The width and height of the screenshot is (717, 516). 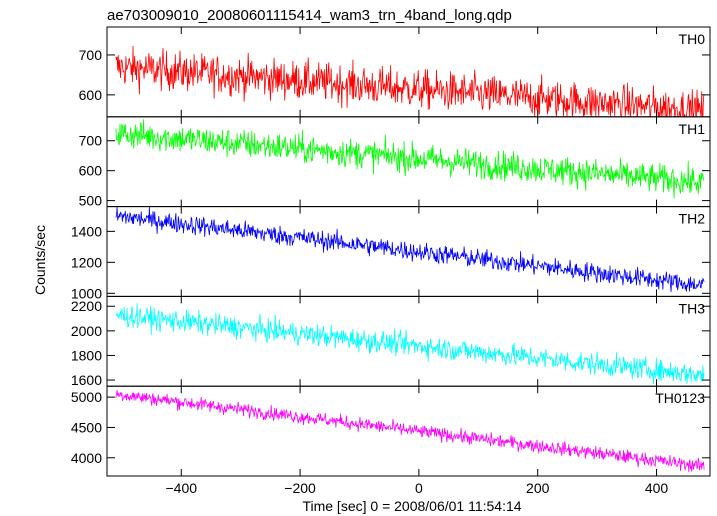 I want to click on panel-label-th3: TH3, so click(x=692, y=308).